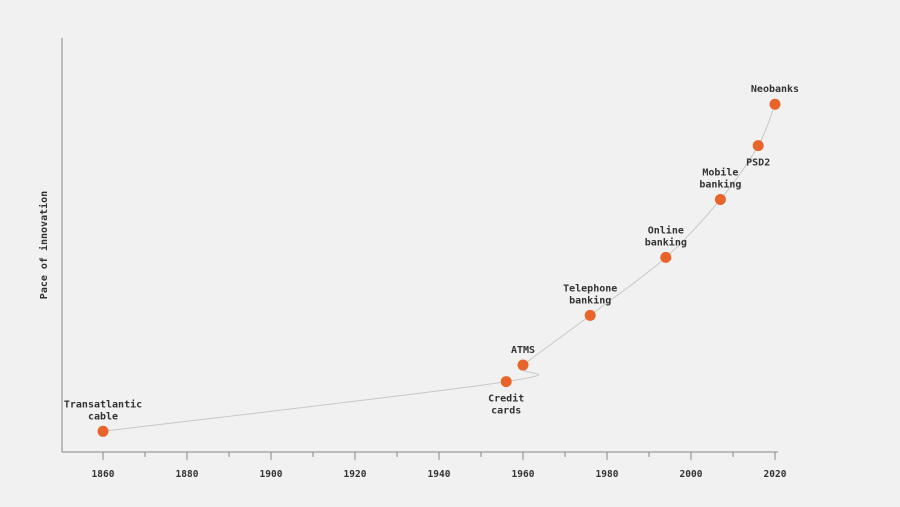 The image size is (900, 507). I want to click on label-psd2: PSD2, so click(758, 163).